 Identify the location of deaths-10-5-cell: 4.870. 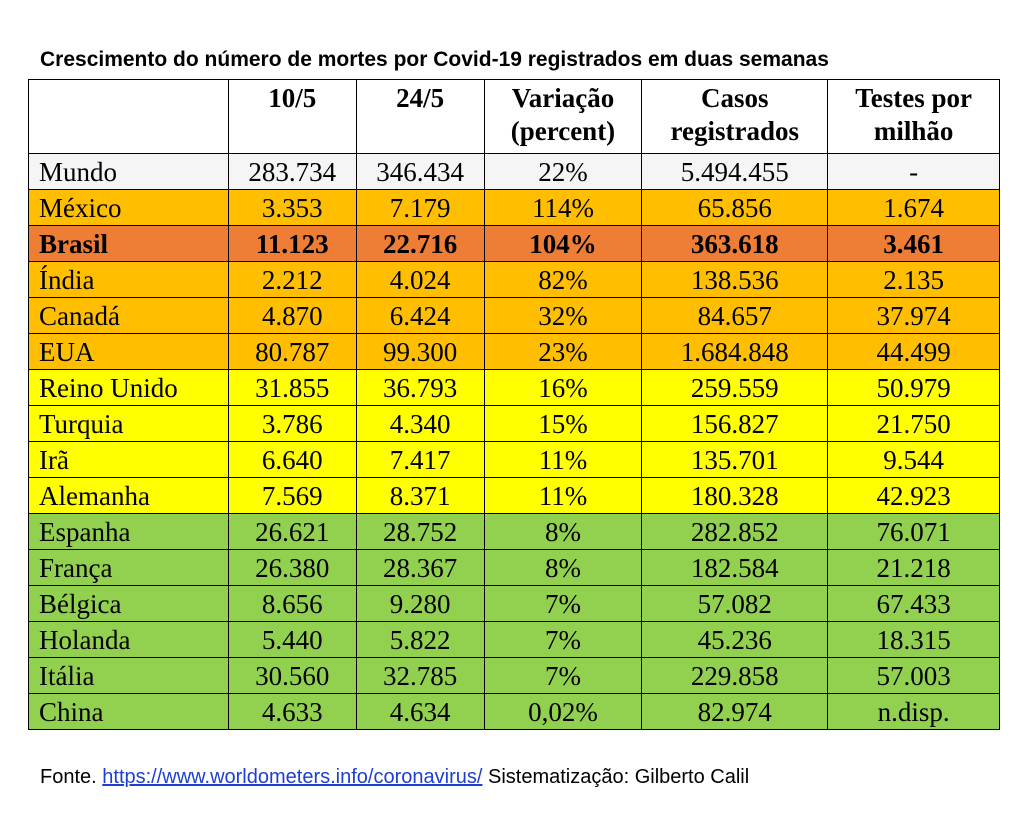
(292, 315).